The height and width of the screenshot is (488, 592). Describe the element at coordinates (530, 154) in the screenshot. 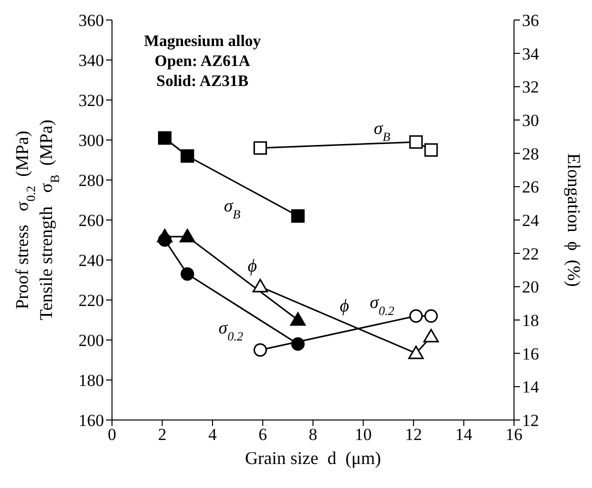

I see `y2-tick-label: 28` at that location.